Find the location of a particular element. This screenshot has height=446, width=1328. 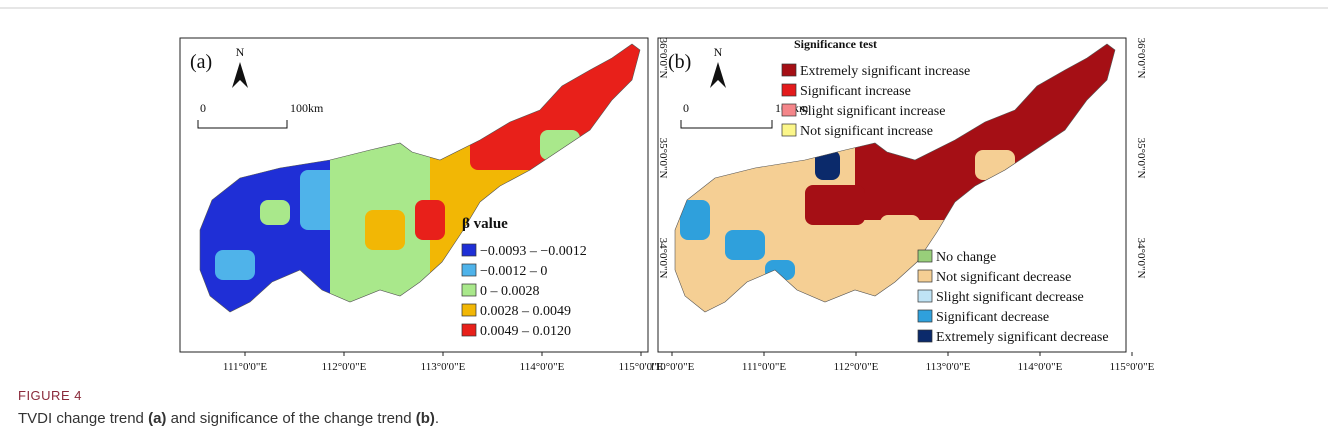

legend-label: Not significant increase is located at coordinates (866, 131).